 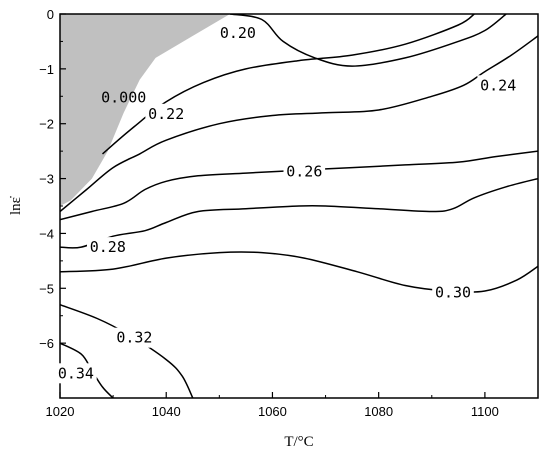 What do you see at coordinates (46, 233) in the screenshot?
I see `y-tick-label: −4` at bounding box center [46, 233].